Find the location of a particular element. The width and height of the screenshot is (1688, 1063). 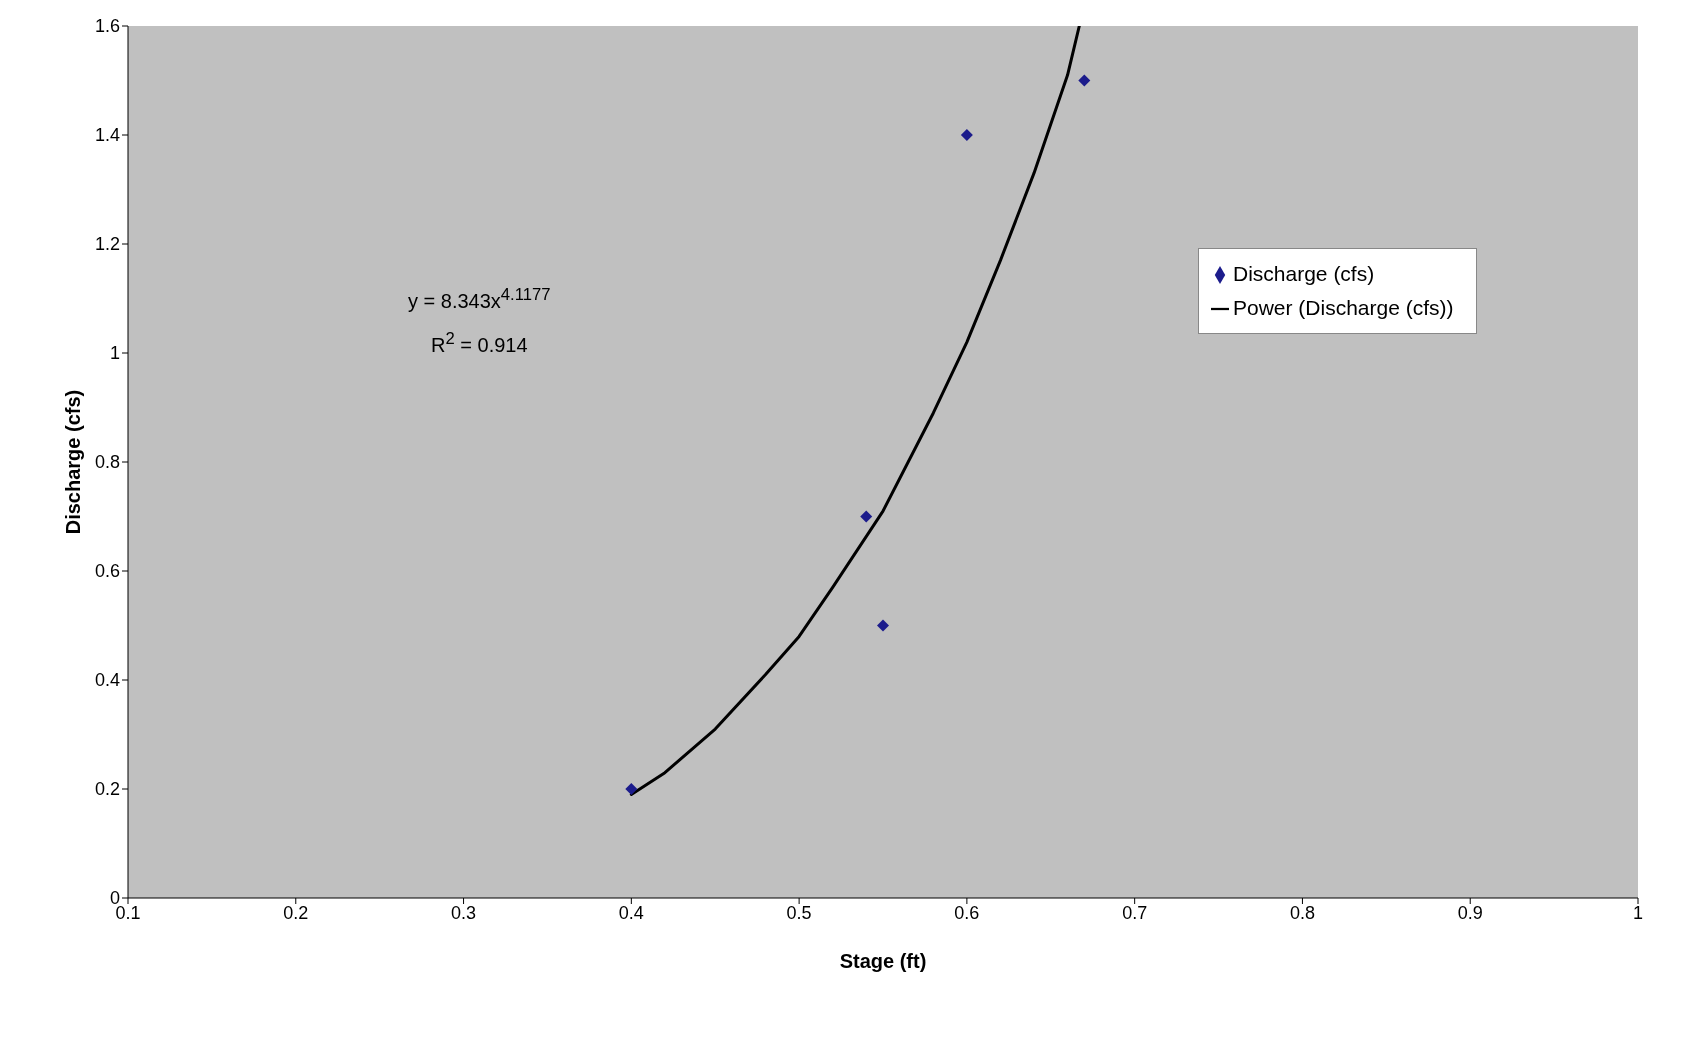

y-tick-label: 0.4 is located at coordinates (107, 680).